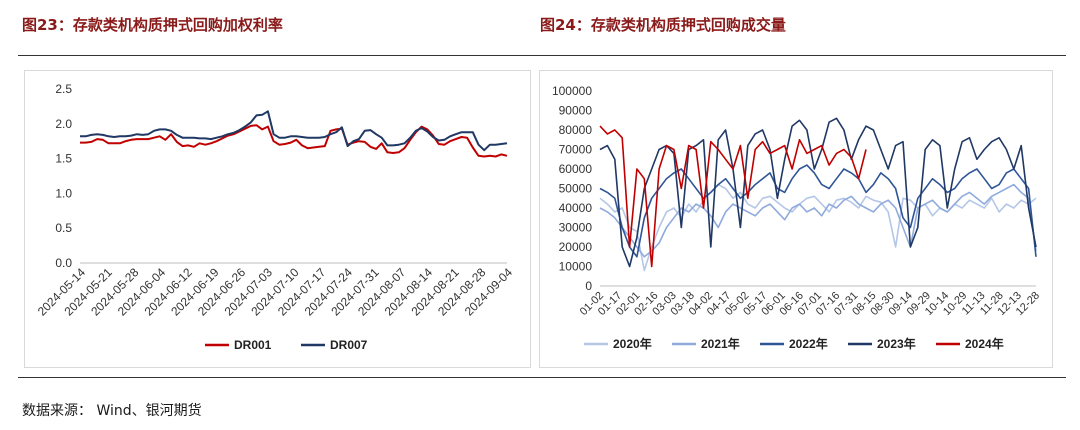 This screenshot has width=1080, height=430. Describe the element at coordinates (588, 286) in the screenshot. I see `y-tick-label: 0` at that location.